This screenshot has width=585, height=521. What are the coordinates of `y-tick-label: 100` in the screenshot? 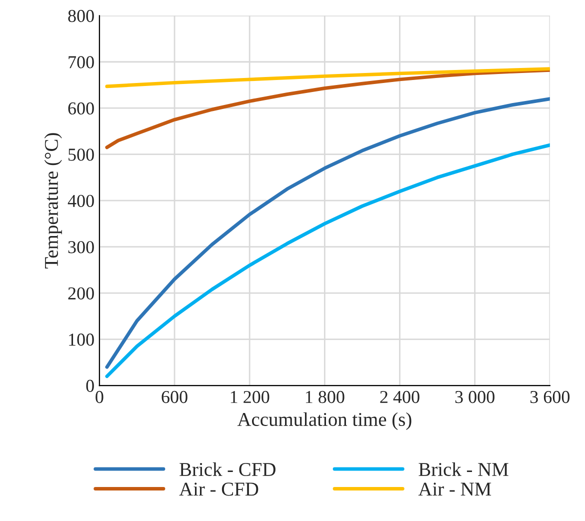 It's located at (81, 340).